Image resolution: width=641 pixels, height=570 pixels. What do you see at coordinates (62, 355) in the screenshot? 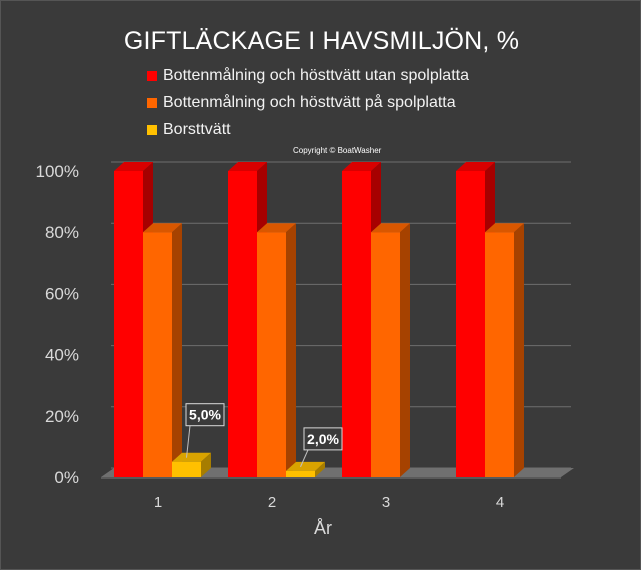
I see `y-tick-label: 40%` at bounding box center [62, 355].